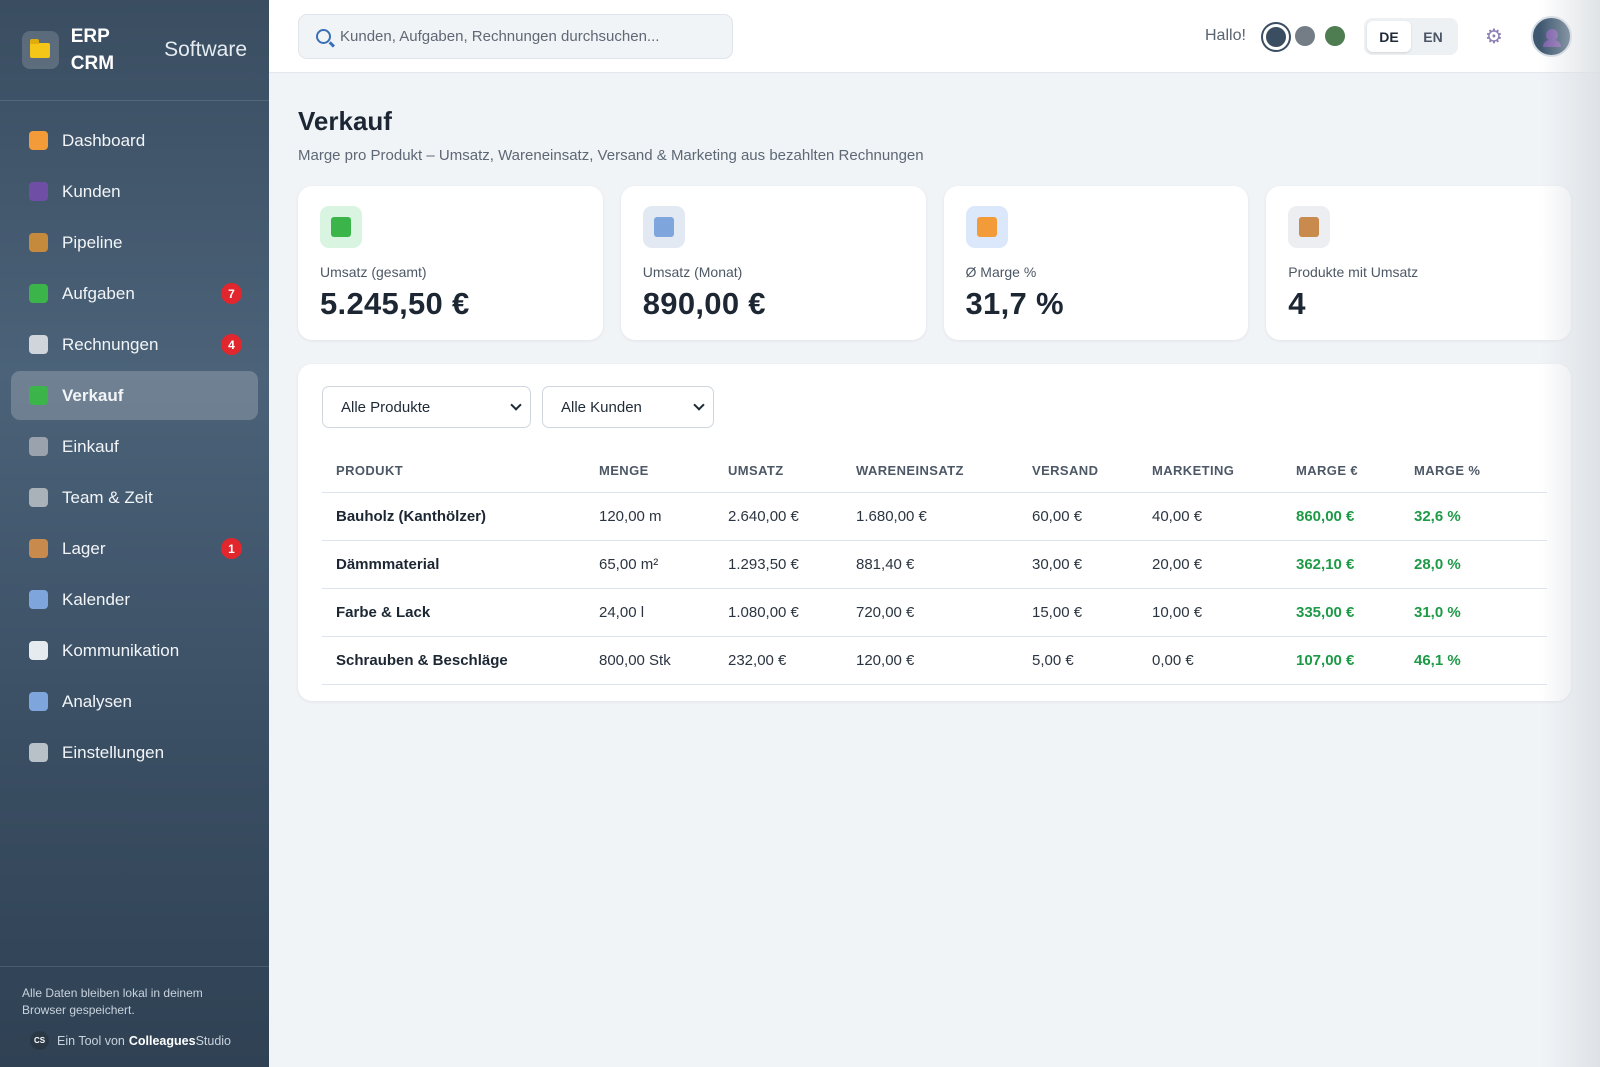 The image size is (1600, 1067). I want to click on checkmark-icon, so click(38, 293).